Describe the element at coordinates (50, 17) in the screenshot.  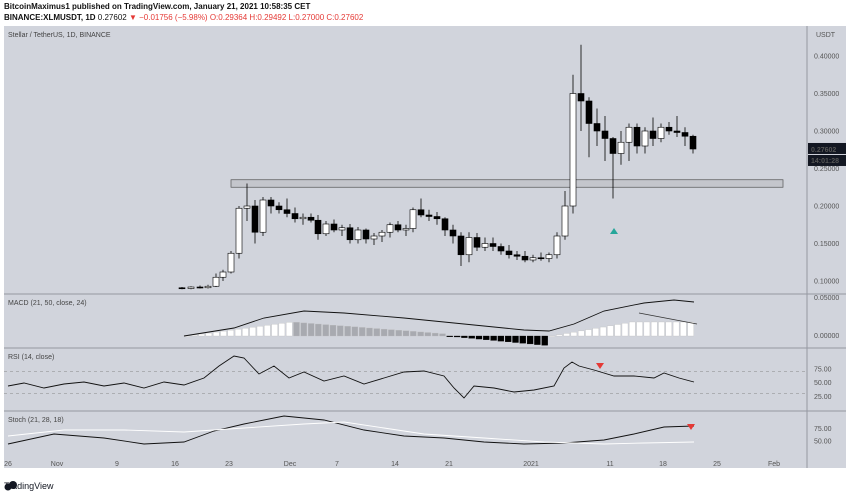
I see `symbol: BINANCE:XLMUSDT, 1D` at that location.